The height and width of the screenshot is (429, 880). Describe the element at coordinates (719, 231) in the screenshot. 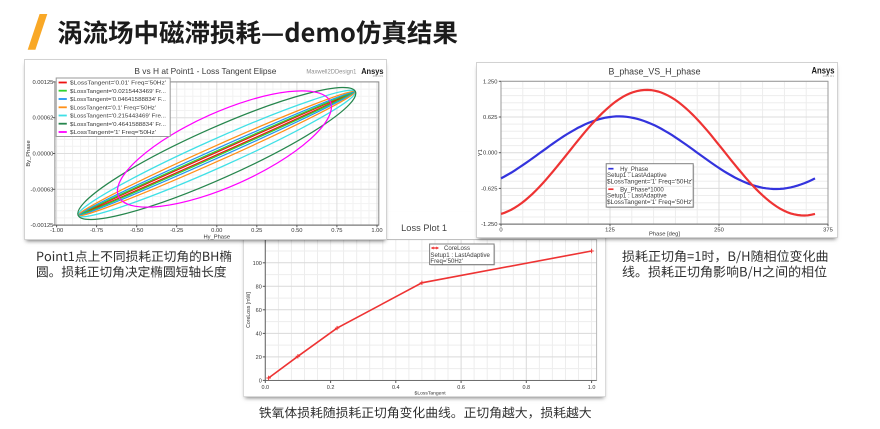

I see `svg-text: 250` at that location.